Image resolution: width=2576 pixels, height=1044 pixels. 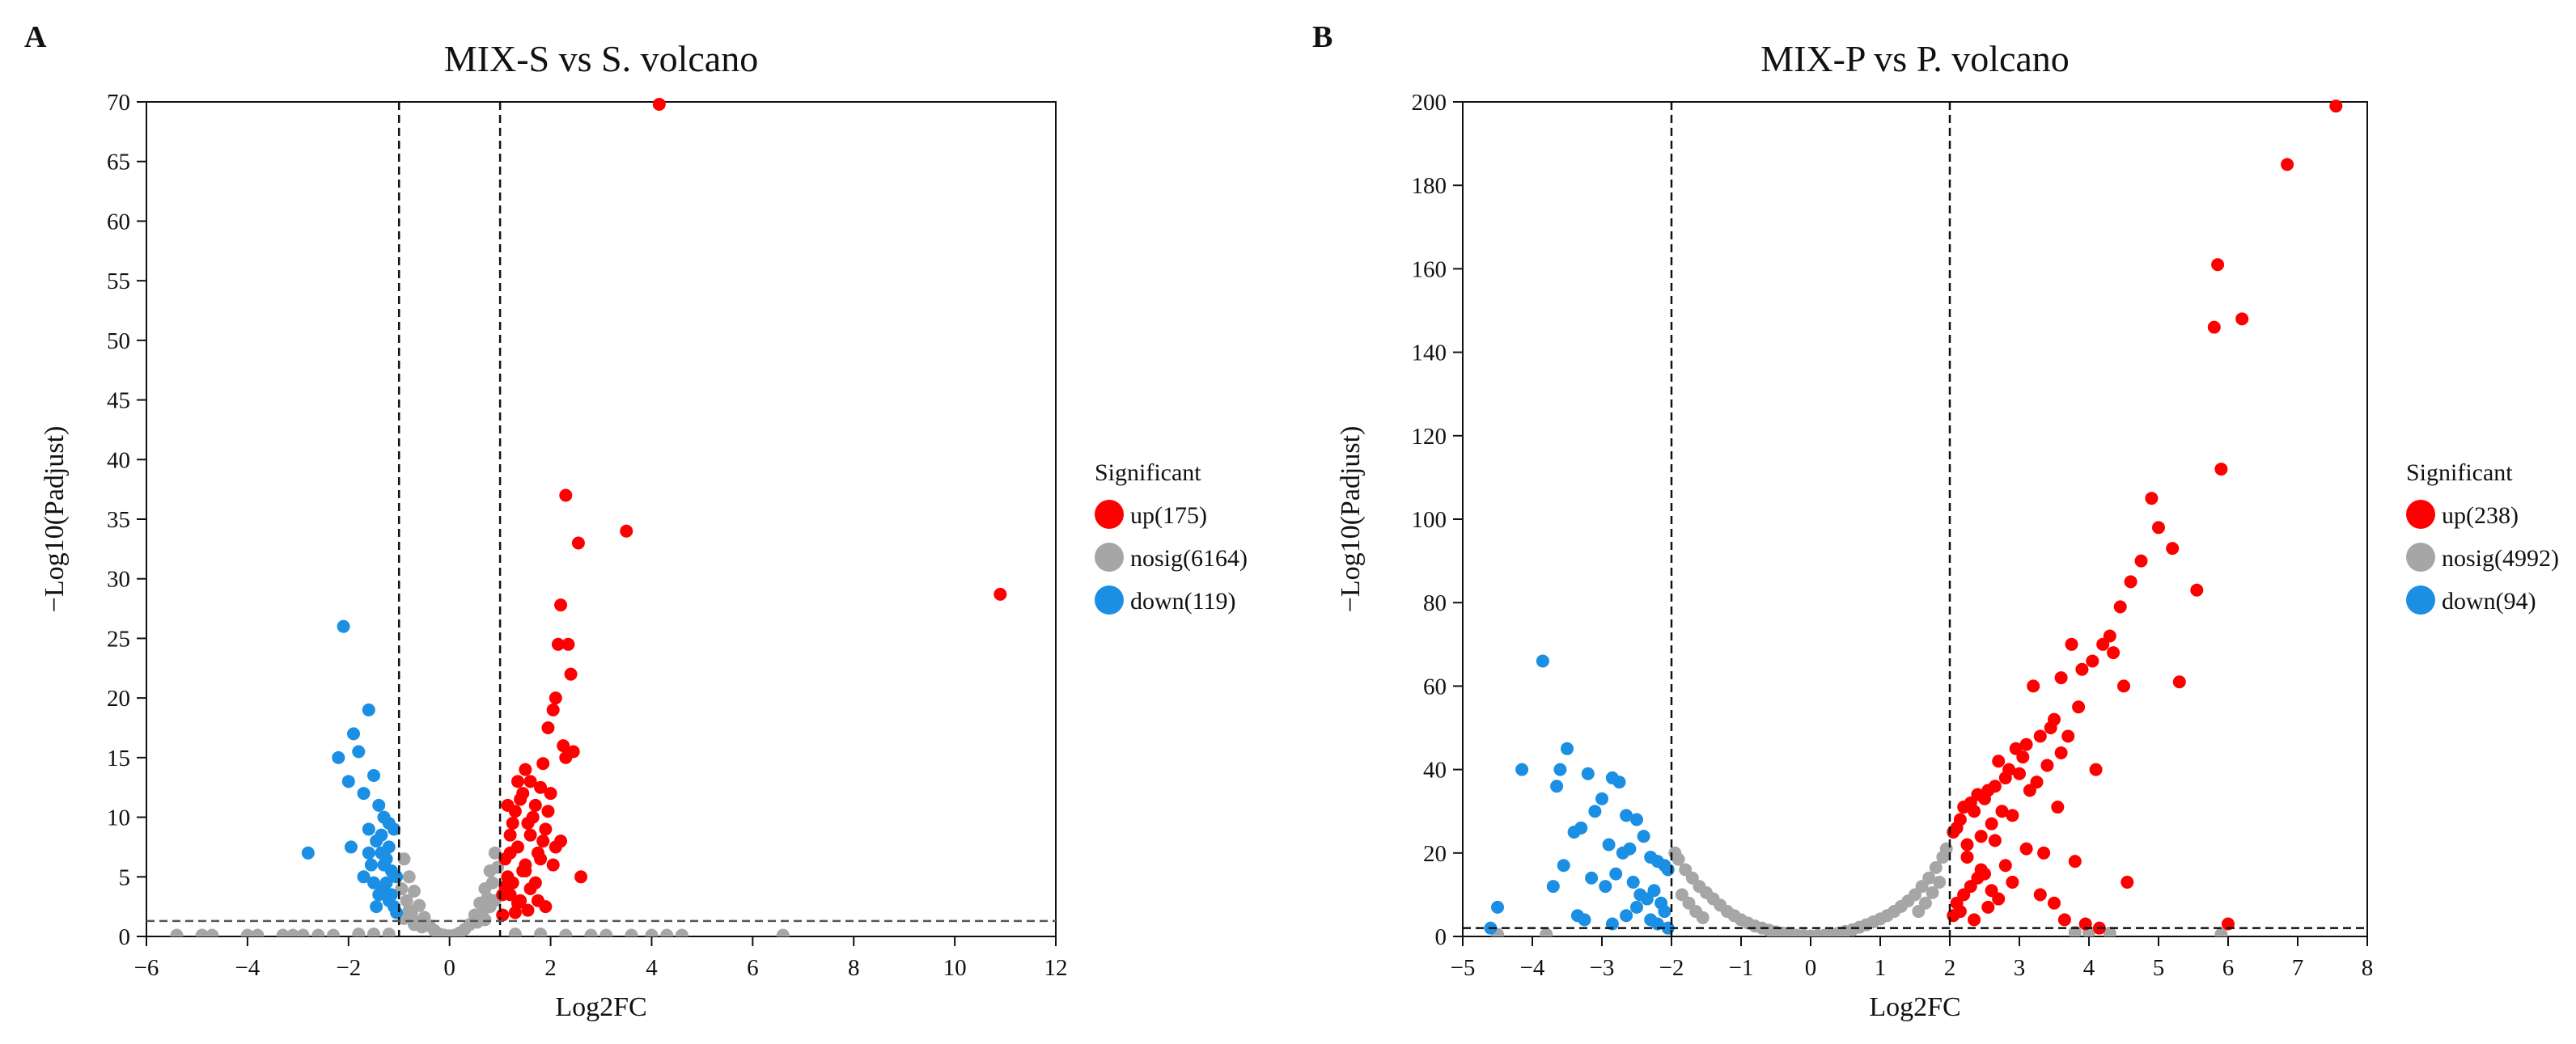 What do you see at coordinates (1602, 968) in the screenshot?
I see `x-tick-label: −3` at bounding box center [1602, 968].